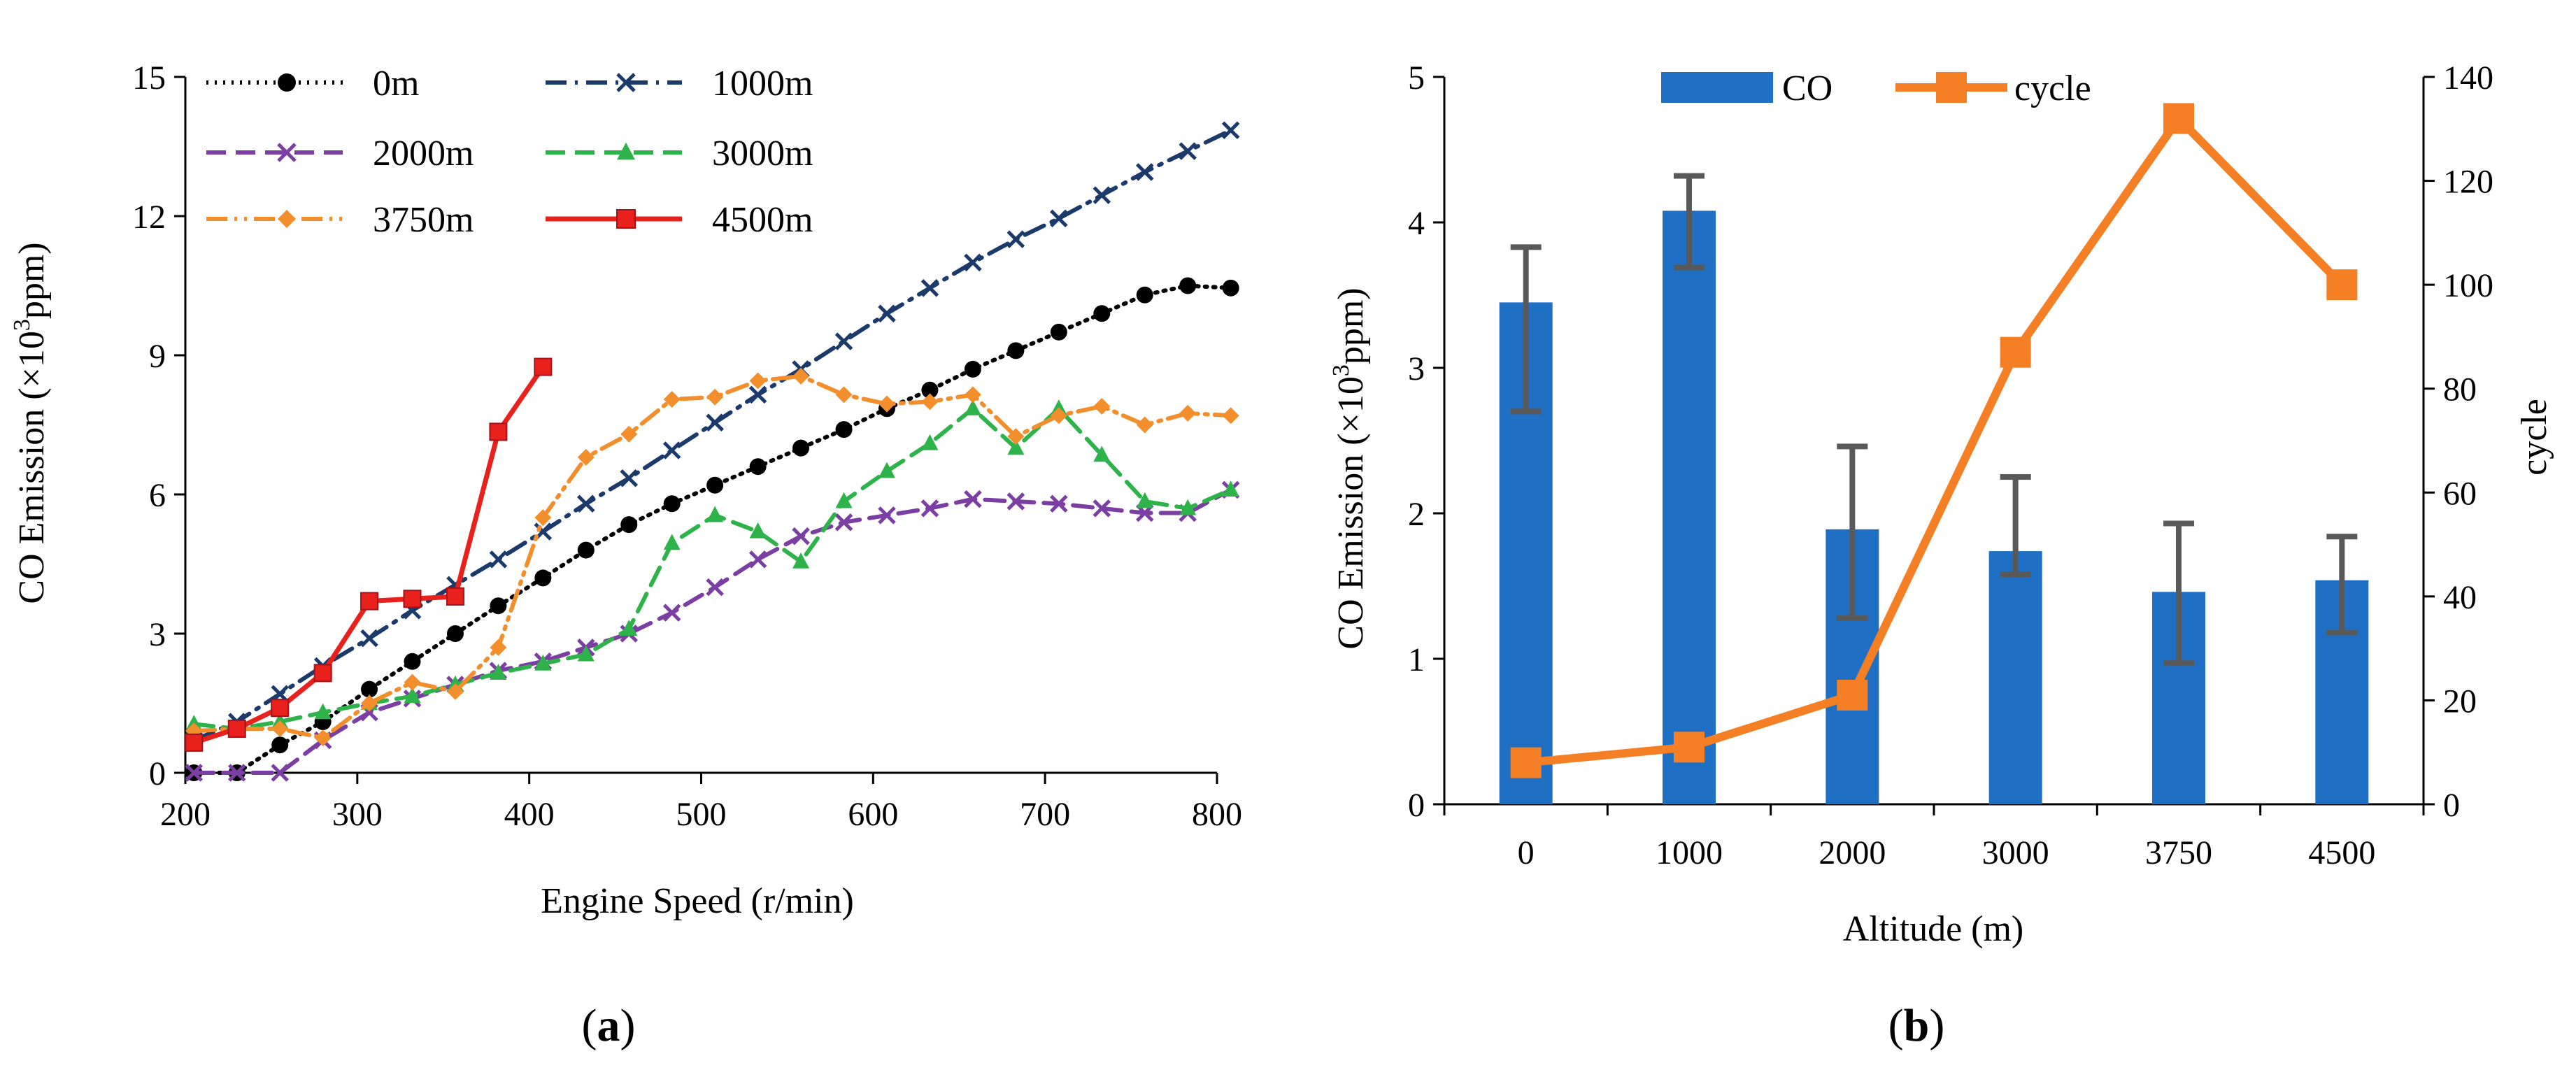  What do you see at coordinates (1351, 325) in the screenshot?
I see `panel-b-y-axis-label-unit: ppm)` at bounding box center [1351, 325].